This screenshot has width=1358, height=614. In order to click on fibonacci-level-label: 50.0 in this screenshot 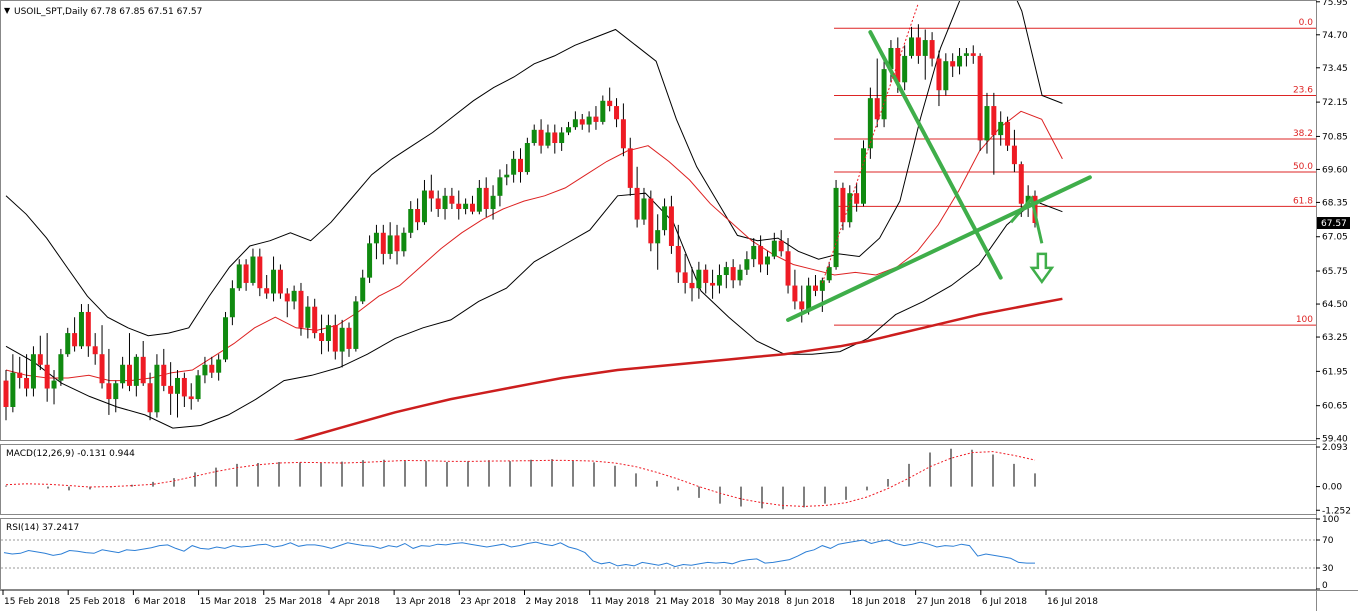, I will do `click(1303, 167)`.